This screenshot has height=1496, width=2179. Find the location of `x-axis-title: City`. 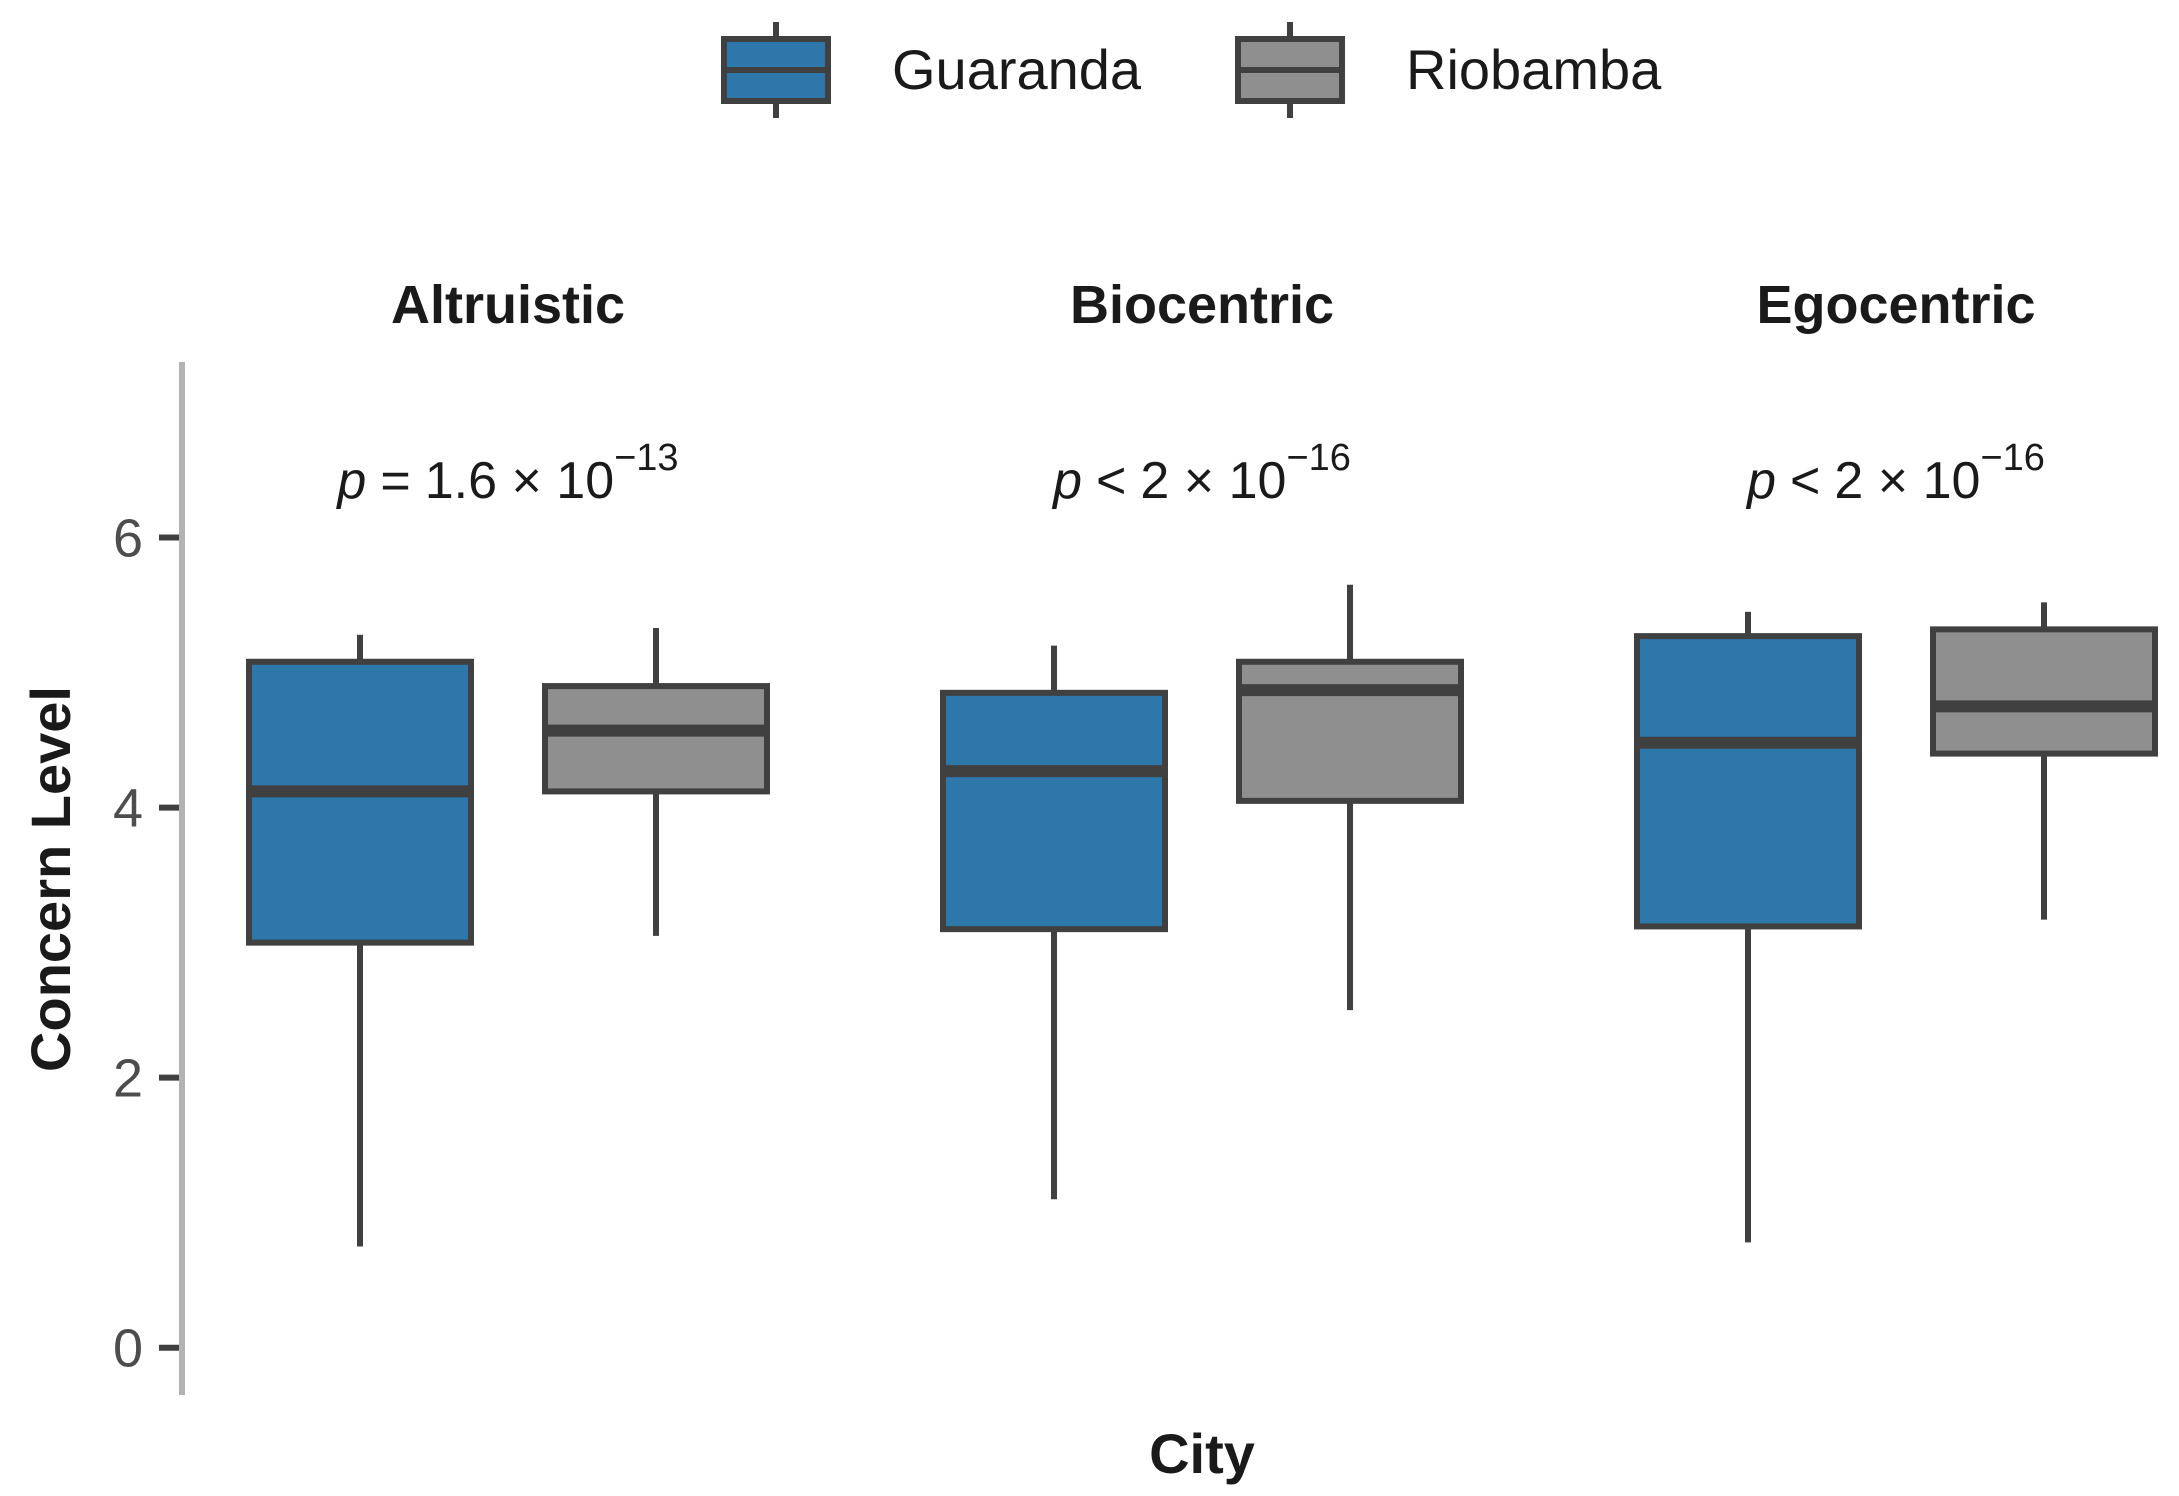

x-axis-title: City is located at coordinates (1202, 1453).